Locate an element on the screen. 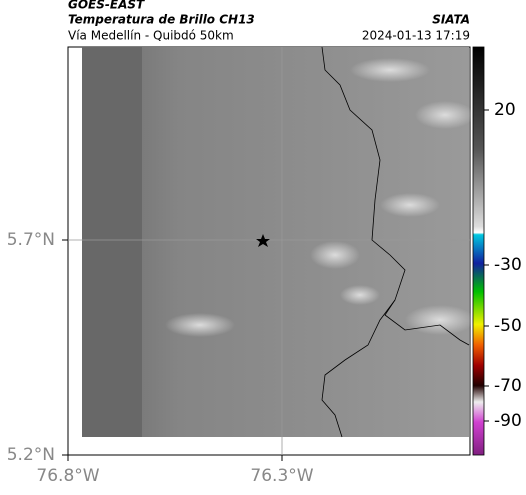  colorbar-tick-label: 20 is located at coordinates (505, 110).